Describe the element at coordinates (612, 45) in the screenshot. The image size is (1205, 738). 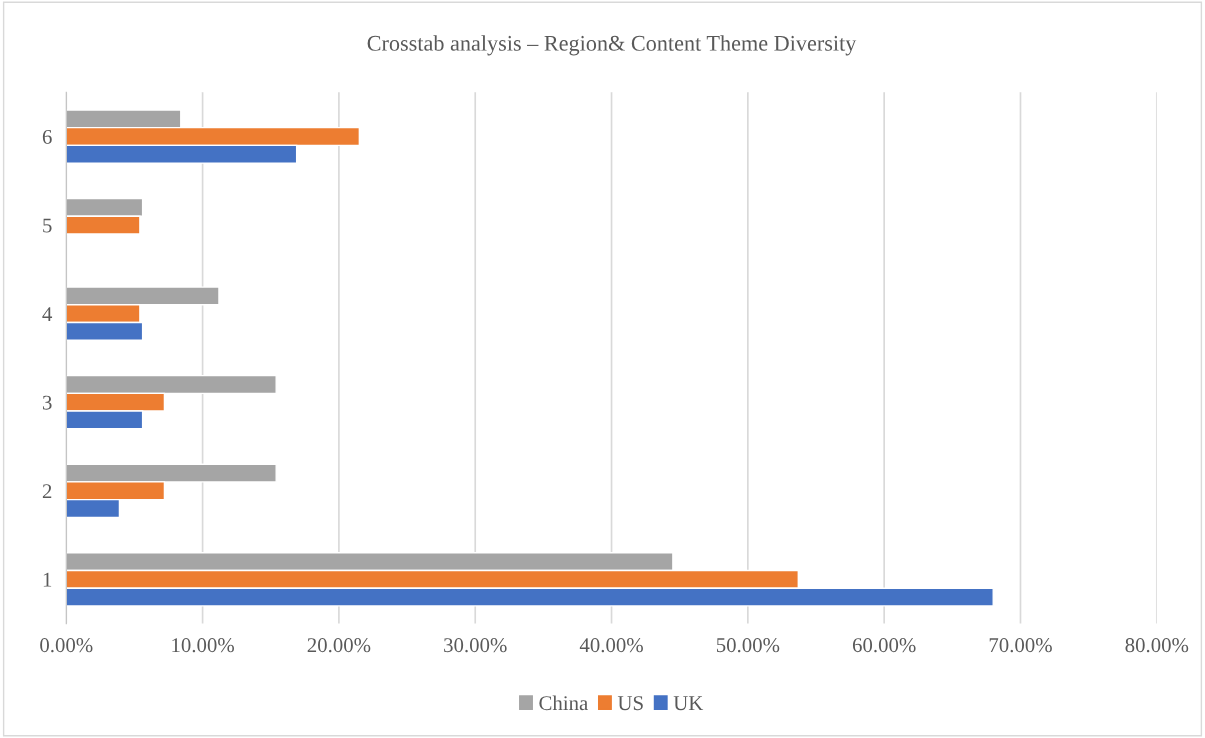
I see `chart-title: Crosstab analysis – Region& Content Theme Diversity` at that location.